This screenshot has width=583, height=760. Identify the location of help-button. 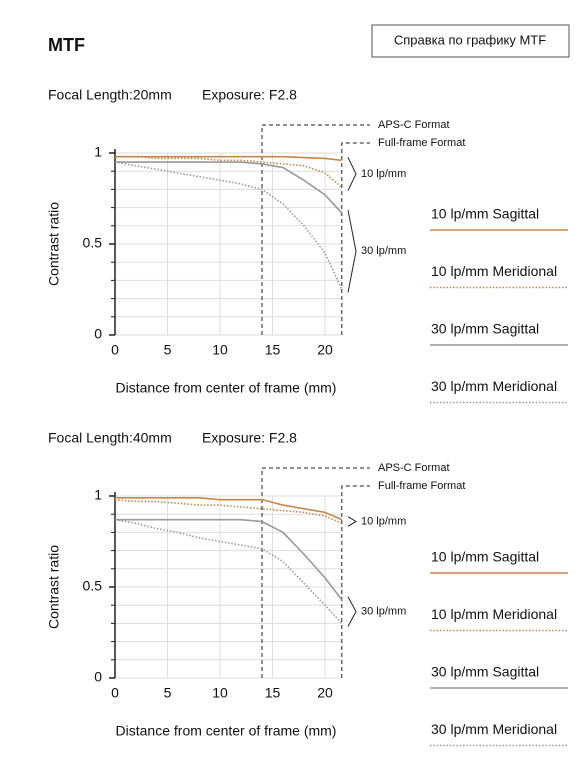
(470, 41).